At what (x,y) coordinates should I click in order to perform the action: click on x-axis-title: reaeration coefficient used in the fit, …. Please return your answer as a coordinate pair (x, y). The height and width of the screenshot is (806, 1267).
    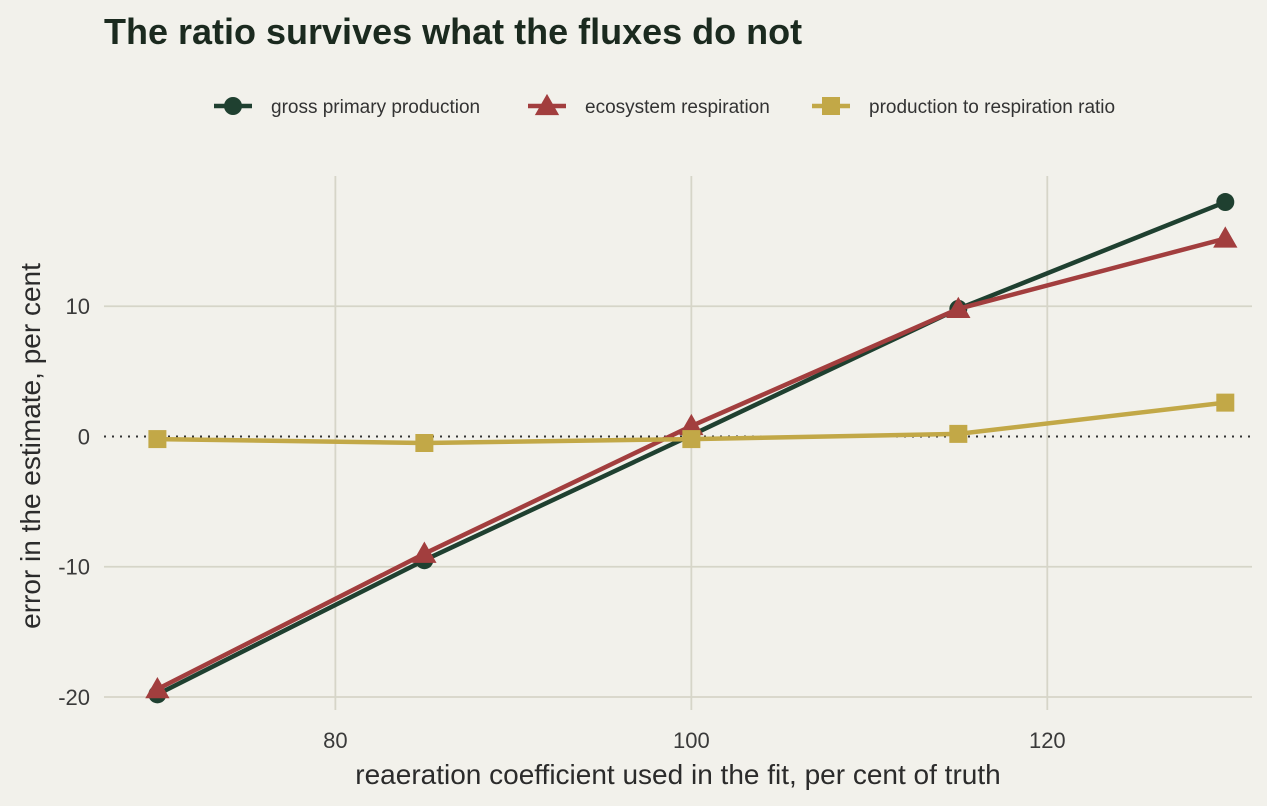
    Looking at the image, I should click on (677, 774).